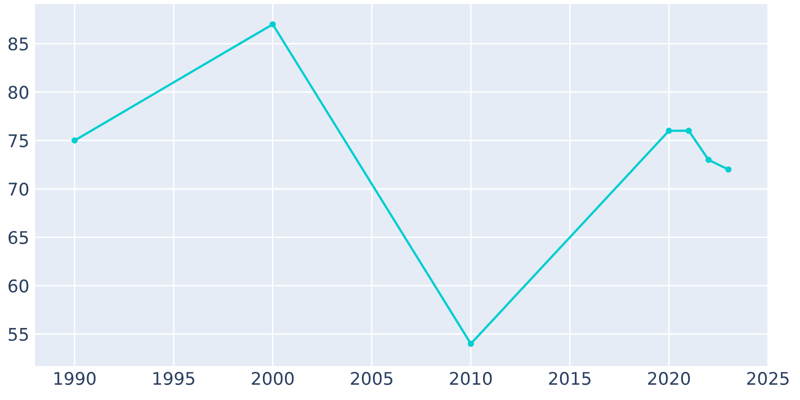  What do you see at coordinates (669, 378) in the screenshot?
I see `x-tick-label: 2020` at bounding box center [669, 378].